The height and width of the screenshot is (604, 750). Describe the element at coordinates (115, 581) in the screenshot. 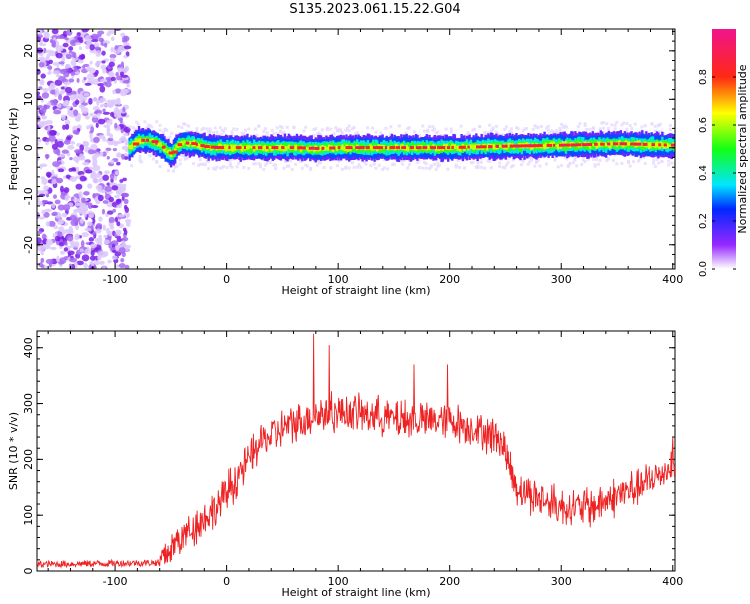

I see `snr-xtick-label: -100` at that location.